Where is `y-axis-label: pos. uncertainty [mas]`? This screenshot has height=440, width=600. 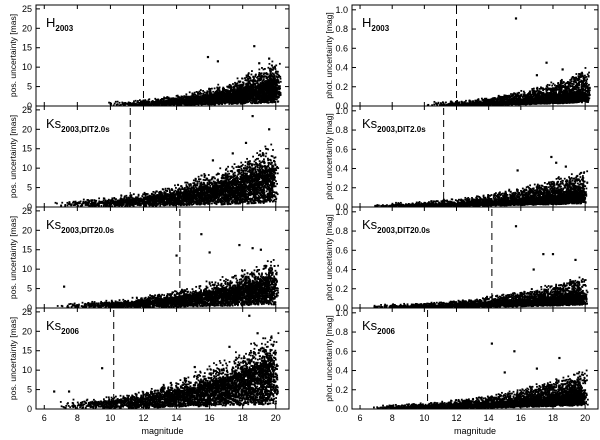 y-axis-label: pos. uncertainty [mas] is located at coordinates (13, 55).